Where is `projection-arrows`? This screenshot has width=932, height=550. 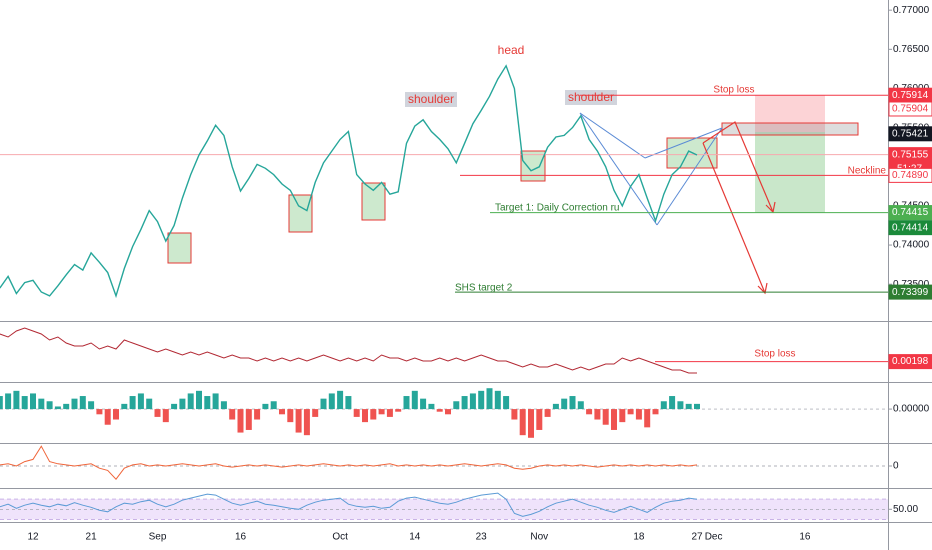 projection-arrows is located at coordinates (739, 208).